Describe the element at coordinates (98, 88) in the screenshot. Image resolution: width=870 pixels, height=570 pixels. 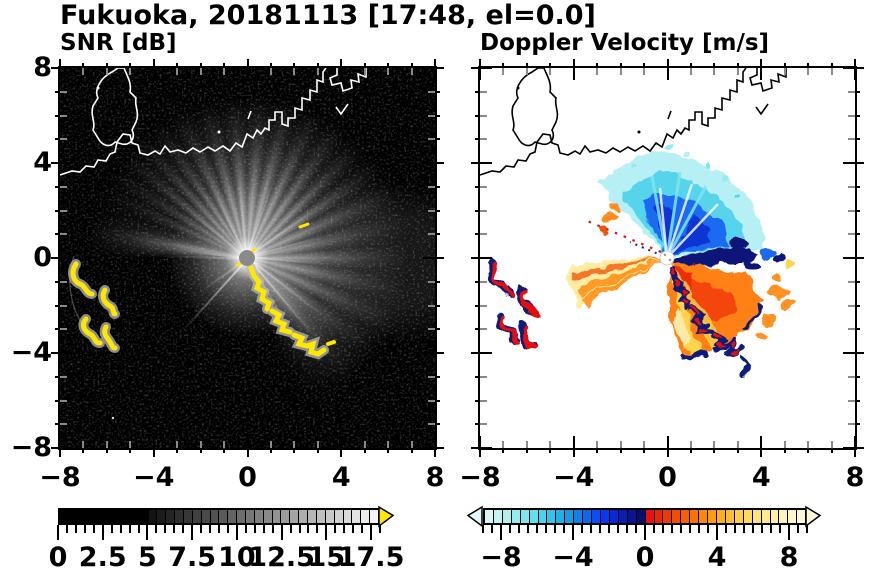
I see `islet-dot` at that location.